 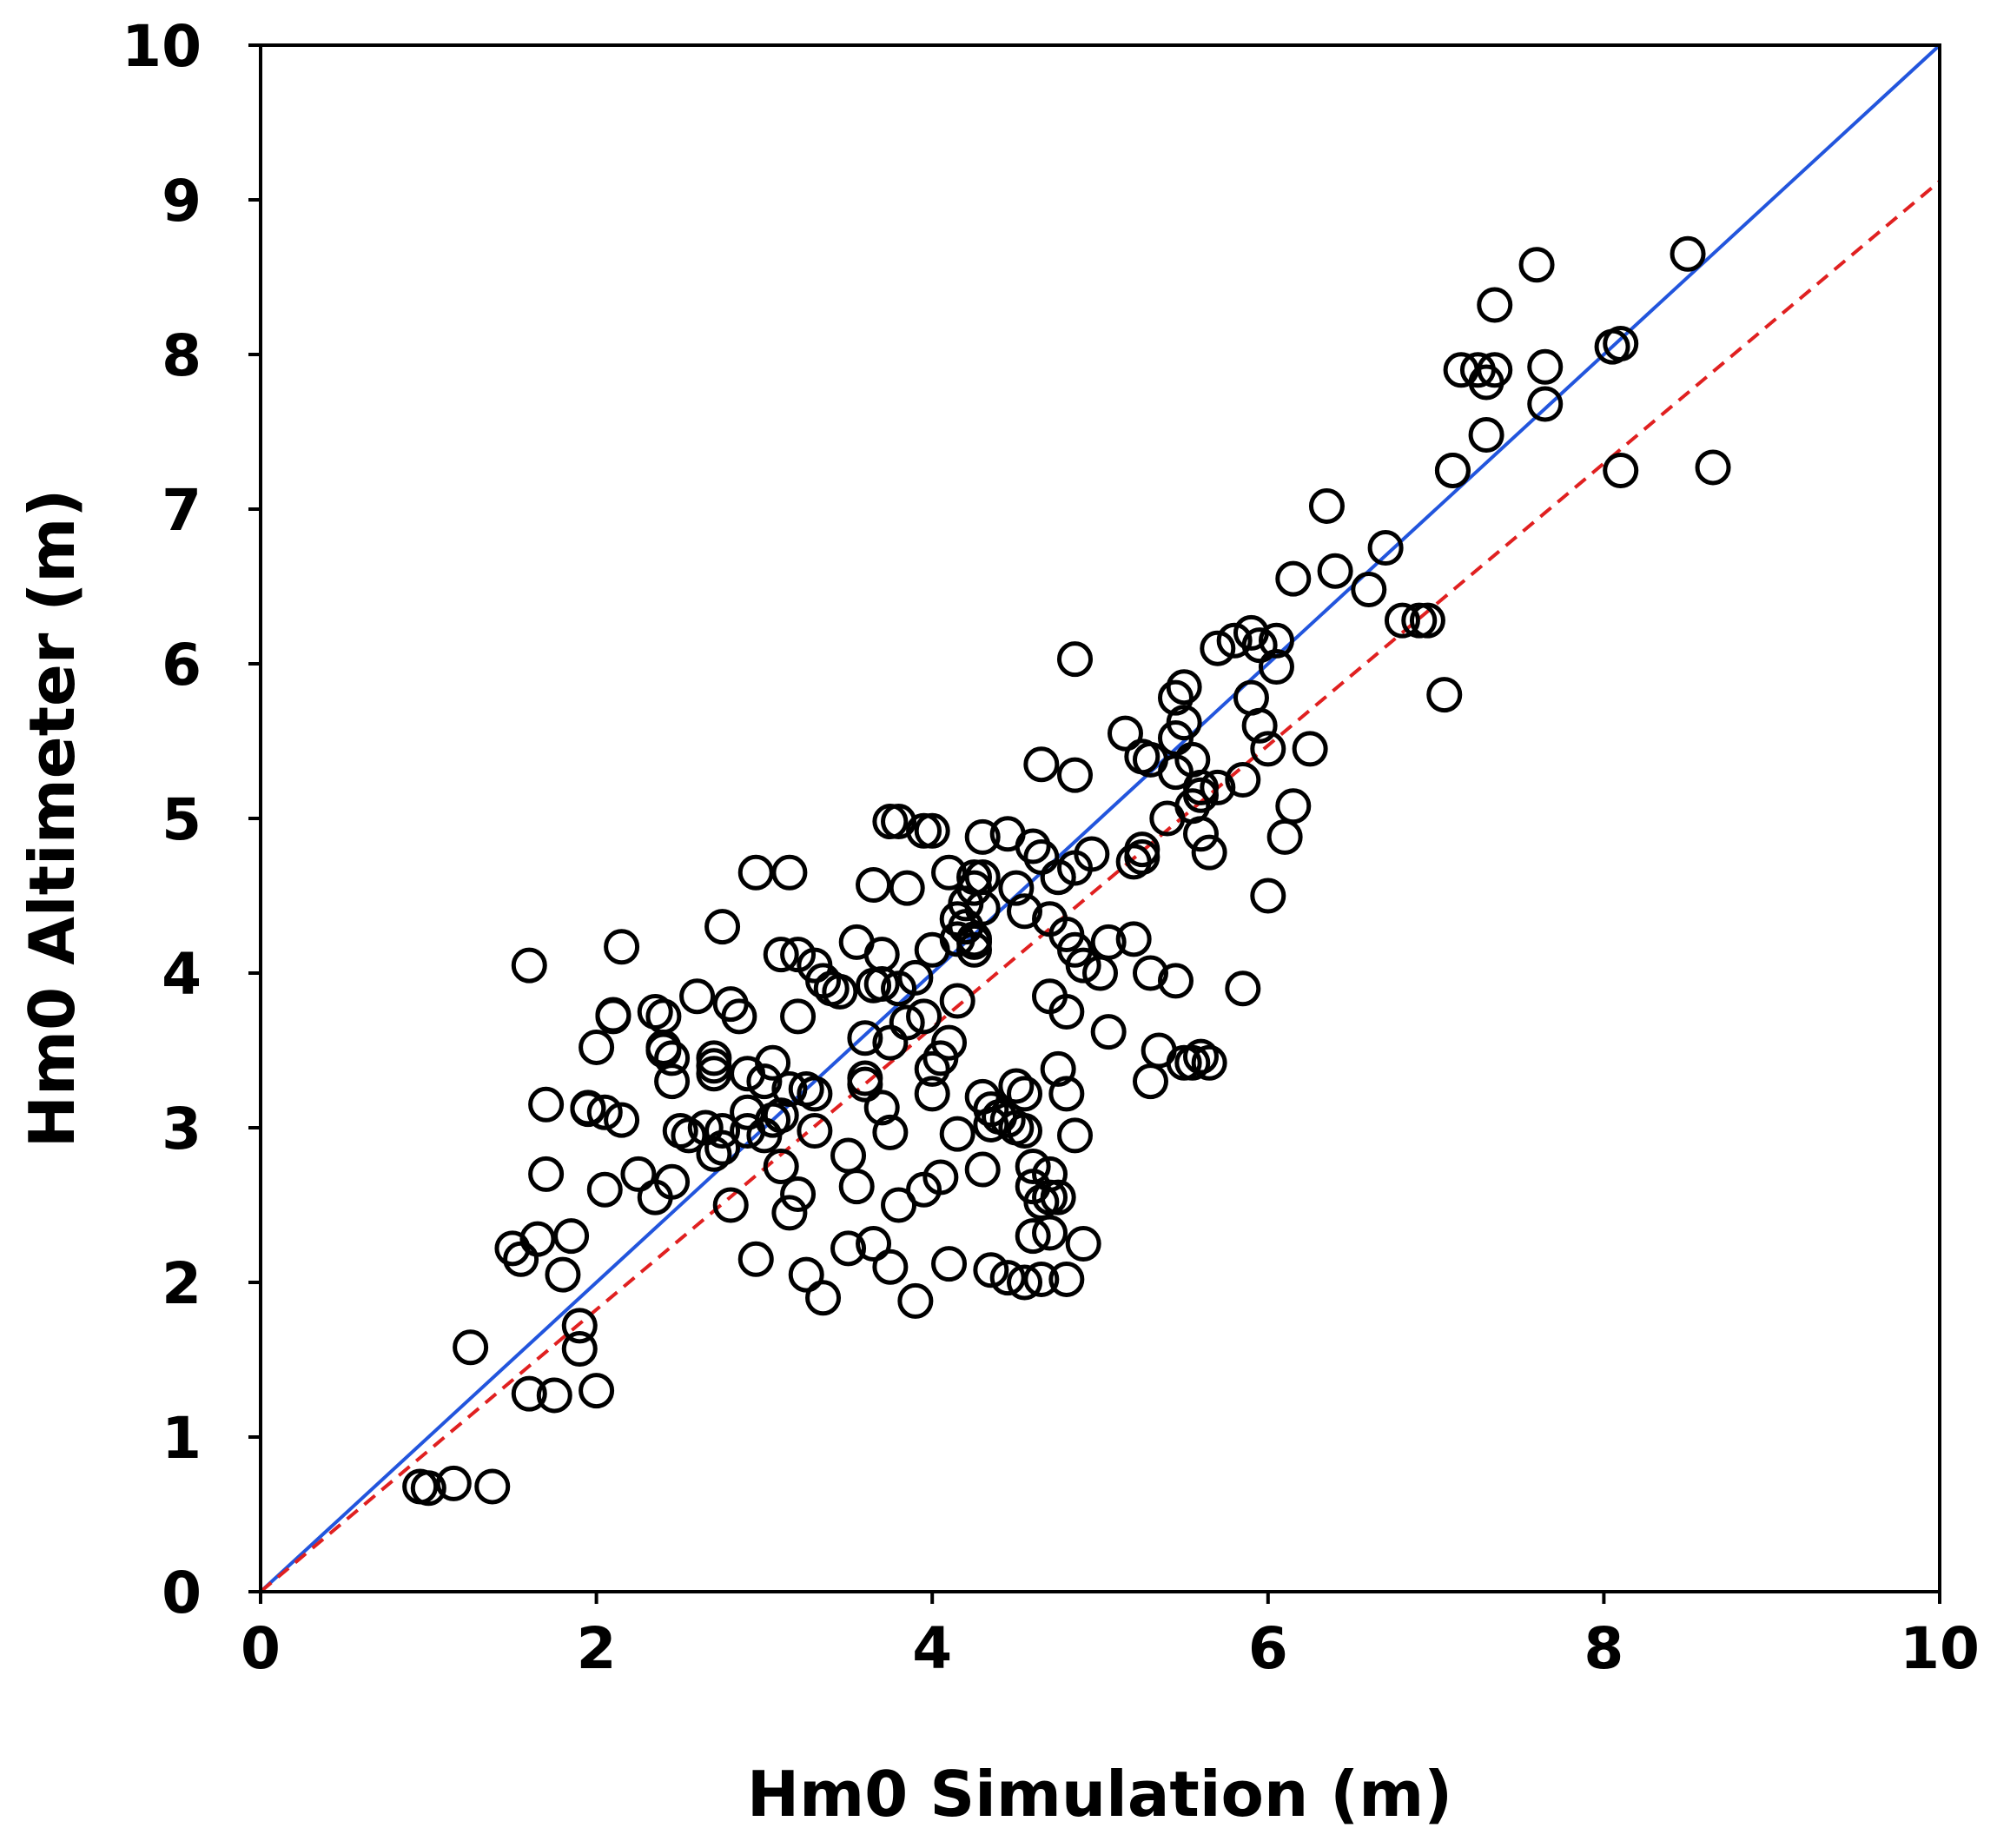 What do you see at coordinates (53, 818) in the screenshot?
I see `y-axis-title: Hm0 Altimeter (m)` at bounding box center [53, 818].